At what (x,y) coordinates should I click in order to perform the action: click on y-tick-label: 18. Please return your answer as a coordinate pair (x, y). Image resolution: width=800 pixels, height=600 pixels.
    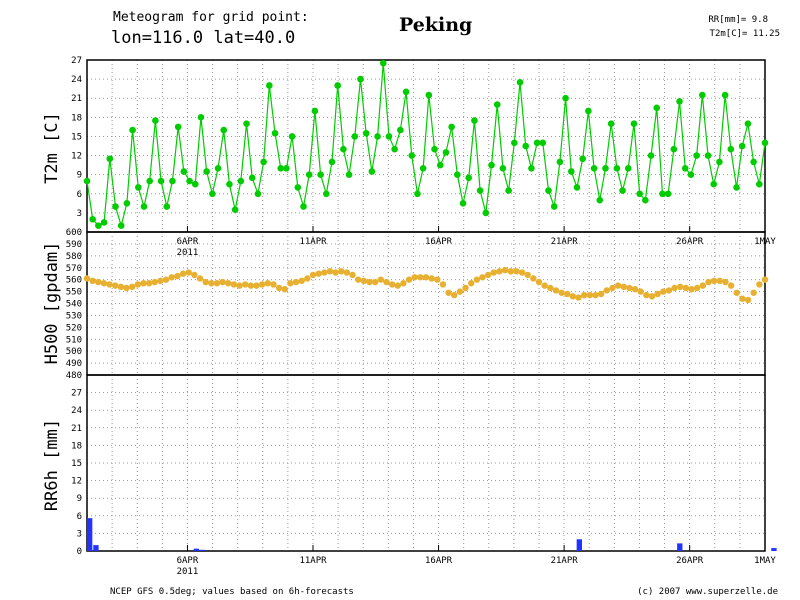
    Looking at the image, I should click on (76, 118).